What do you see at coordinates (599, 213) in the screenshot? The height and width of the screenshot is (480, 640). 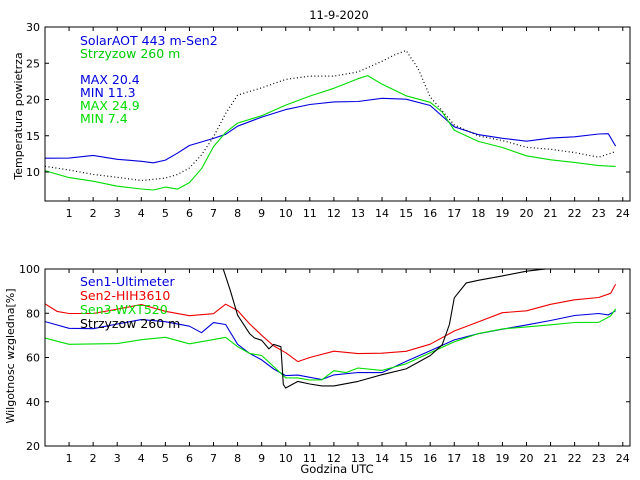 I see `temp-x-tick-label: 23` at bounding box center [599, 213].